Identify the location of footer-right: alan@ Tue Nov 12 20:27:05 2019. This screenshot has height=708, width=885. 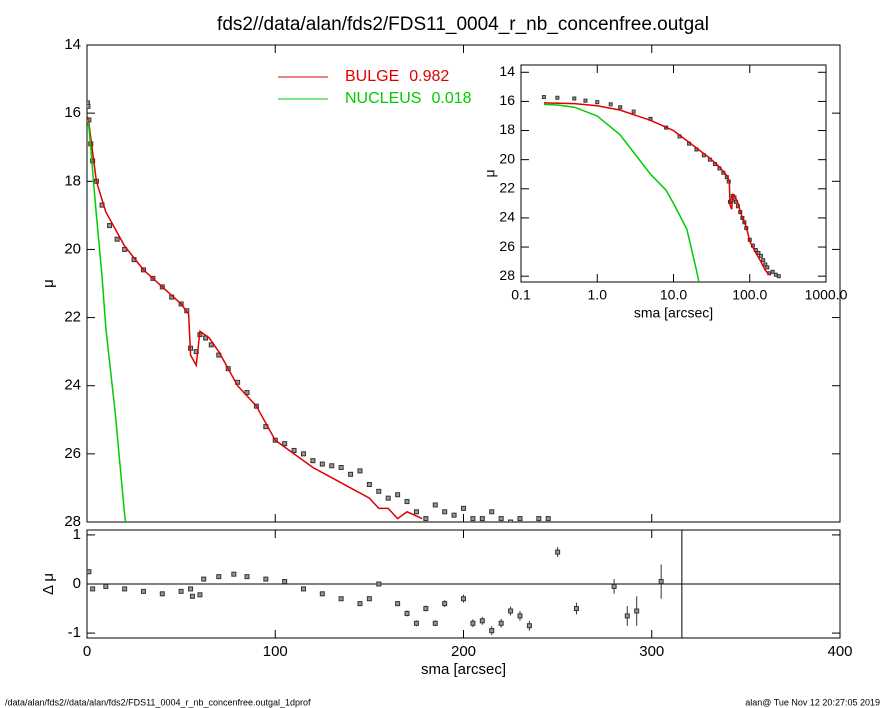
(812, 702).